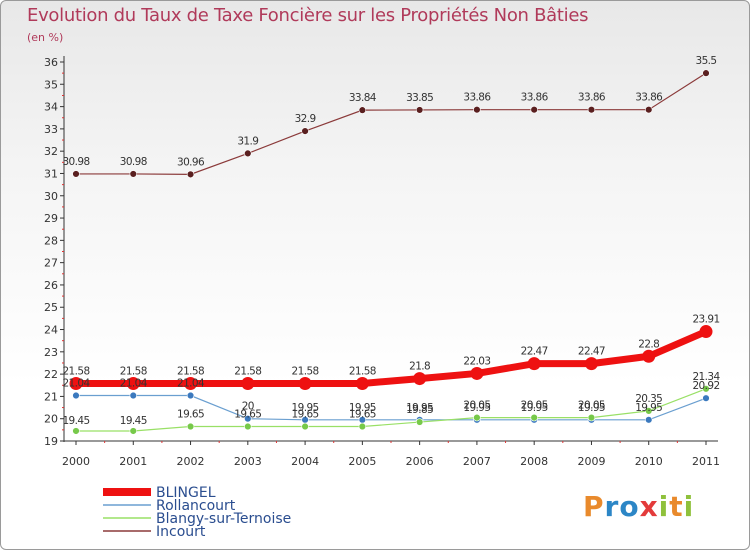  Describe the element at coordinates (534, 352) in the screenshot. I see `data-label: 22.47` at that location.